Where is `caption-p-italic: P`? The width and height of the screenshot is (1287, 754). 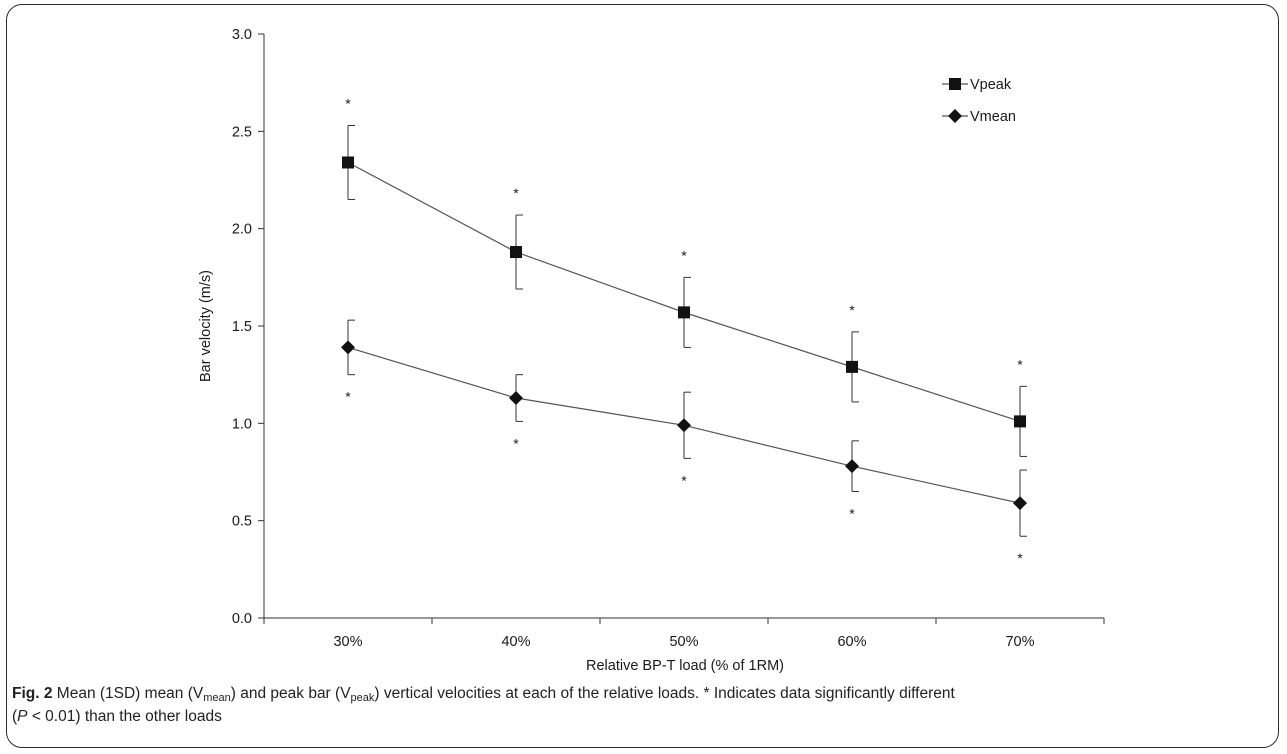
caption-p-italic: P is located at coordinates (22, 716).